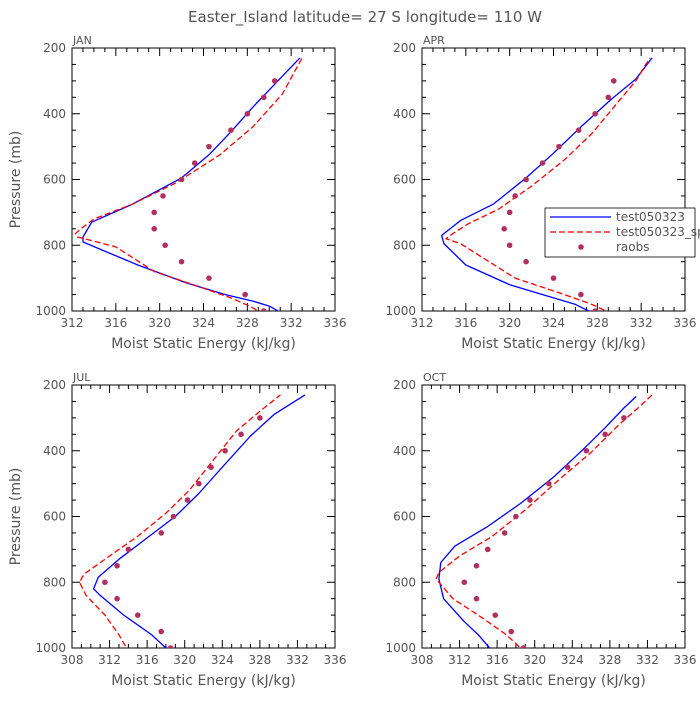 The height and width of the screenshot is (705, 700). I want to click on panel-label: JAN, so click(82, 40).